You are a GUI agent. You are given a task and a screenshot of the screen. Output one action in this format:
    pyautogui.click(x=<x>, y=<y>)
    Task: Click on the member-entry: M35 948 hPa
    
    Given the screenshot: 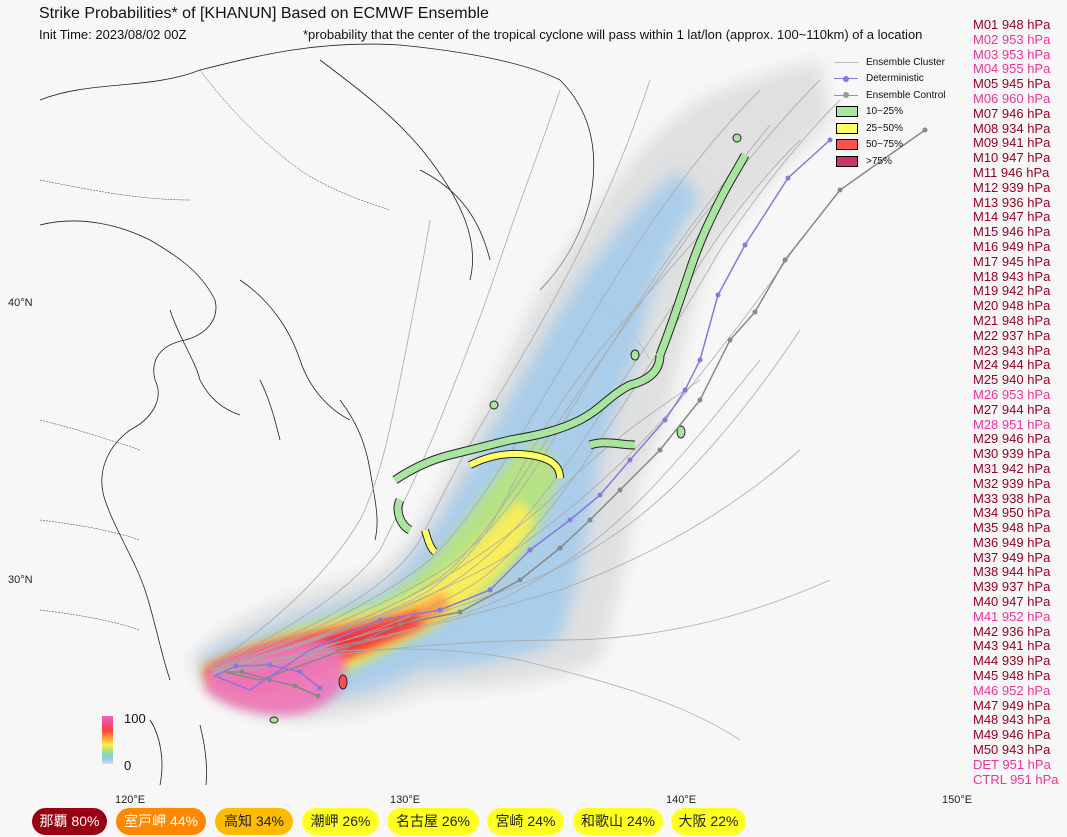 What is the action you would take?
    pyautogui.click(x=1012, y=528)
    